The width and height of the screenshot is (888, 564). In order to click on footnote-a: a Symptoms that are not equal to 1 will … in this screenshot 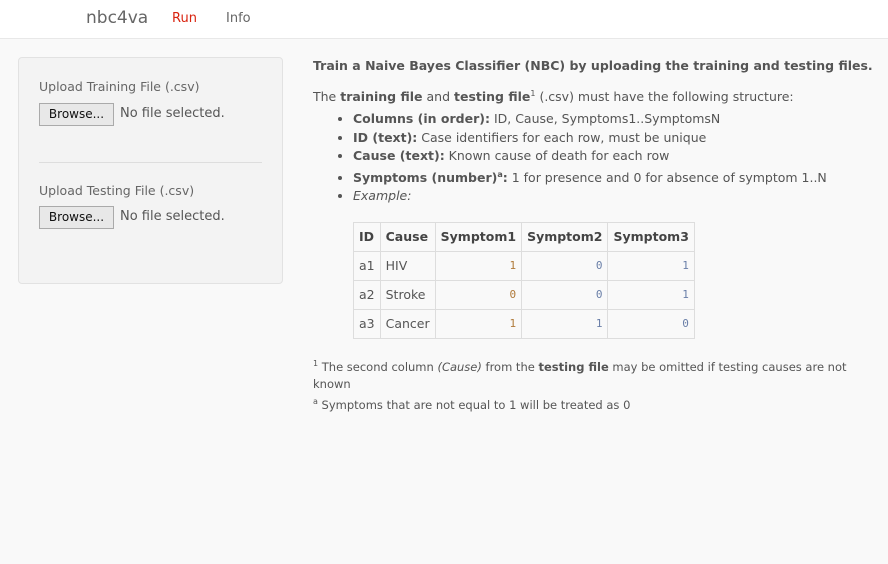, I will do `click(472, 404)`.